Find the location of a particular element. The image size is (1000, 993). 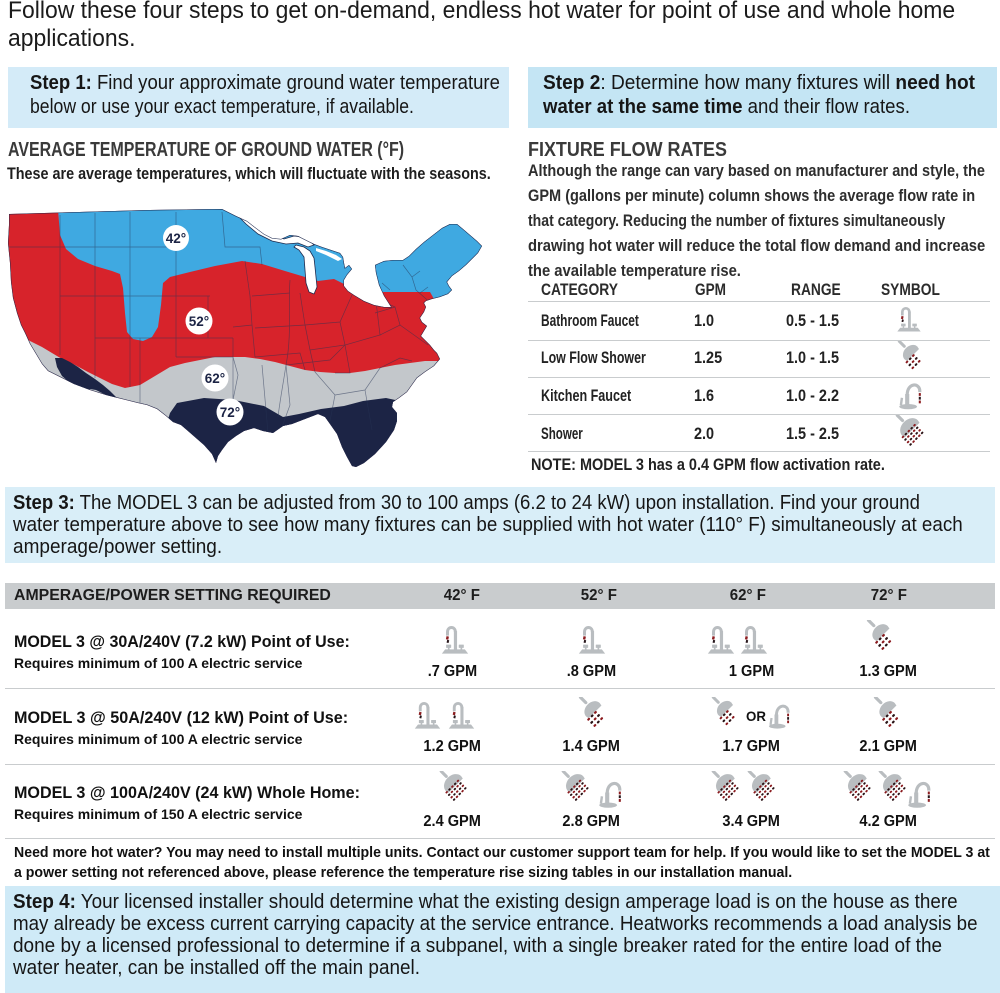

svg-text: 72° is located at coordinates (230, 412).